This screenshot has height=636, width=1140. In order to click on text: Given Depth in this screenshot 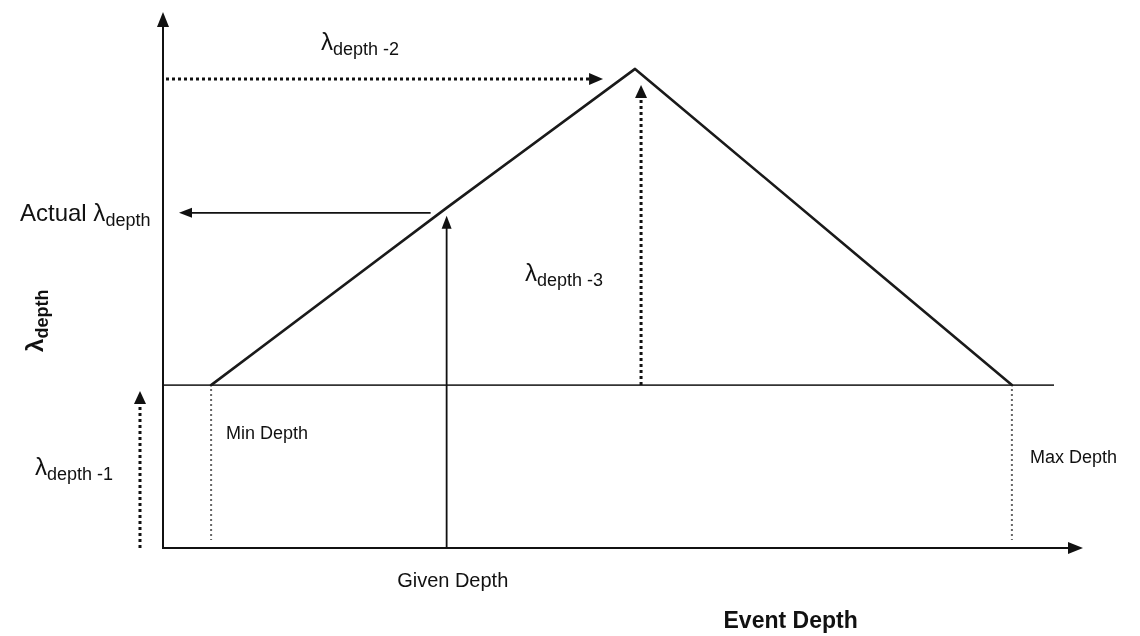, I will do `click(453, 580)`.